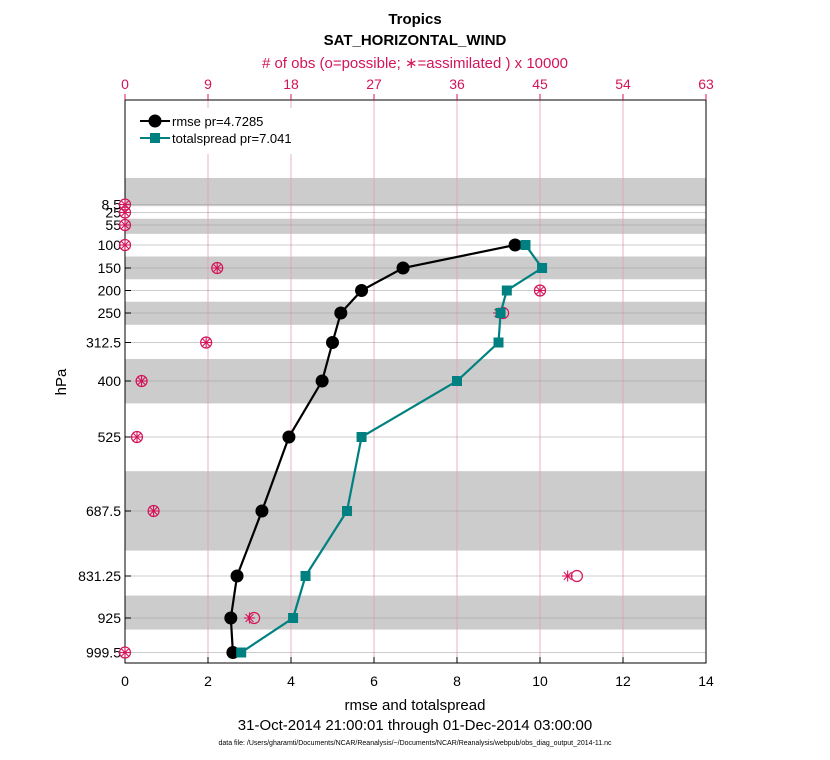 This screenshot has height=760, width=830. What do you see at coordinates (155, 138) in the screenshot?
I see `legend-spread-marker` at bounding box center [155, 138].